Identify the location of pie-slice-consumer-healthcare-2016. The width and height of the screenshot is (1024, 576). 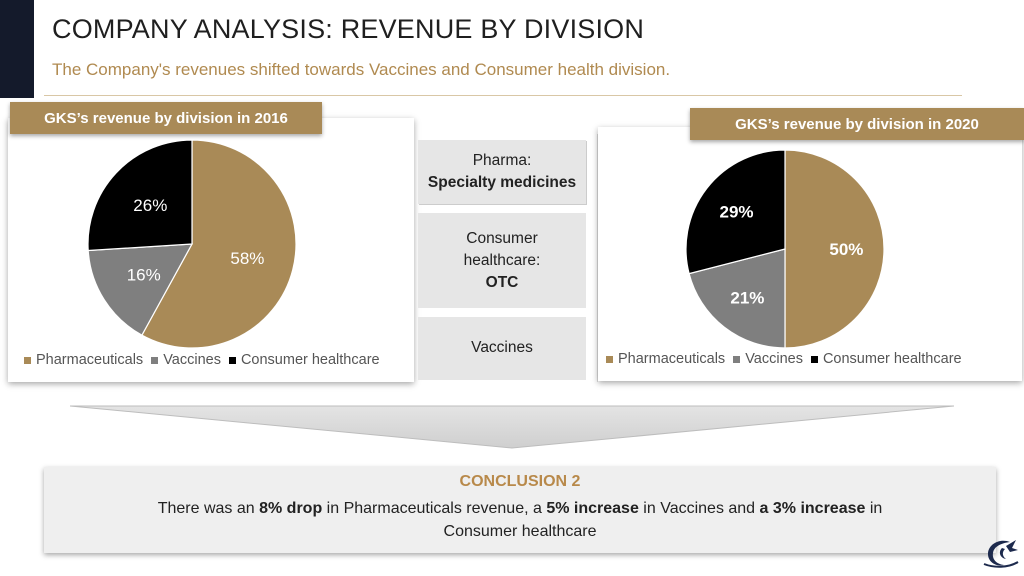
(140, 195).